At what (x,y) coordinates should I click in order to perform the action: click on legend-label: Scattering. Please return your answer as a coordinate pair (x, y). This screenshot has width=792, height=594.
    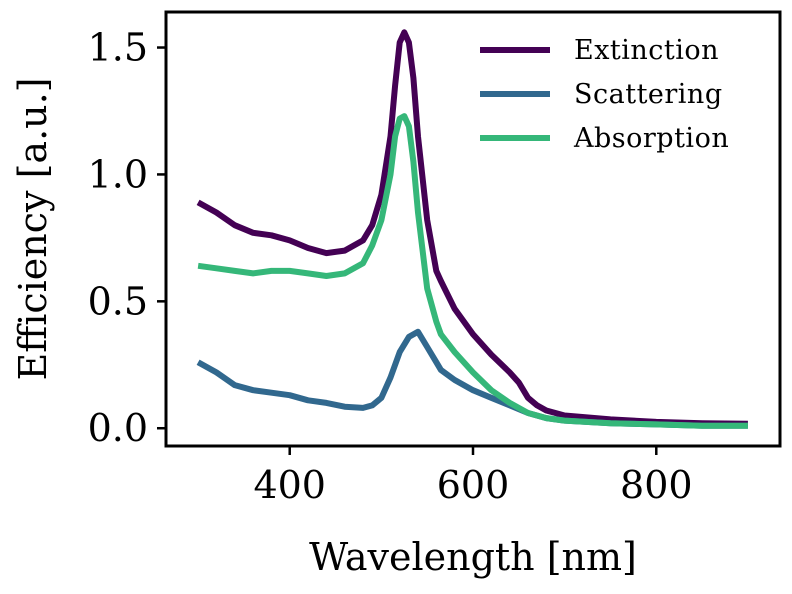
    Looking at the image, I should click on (648, 94).